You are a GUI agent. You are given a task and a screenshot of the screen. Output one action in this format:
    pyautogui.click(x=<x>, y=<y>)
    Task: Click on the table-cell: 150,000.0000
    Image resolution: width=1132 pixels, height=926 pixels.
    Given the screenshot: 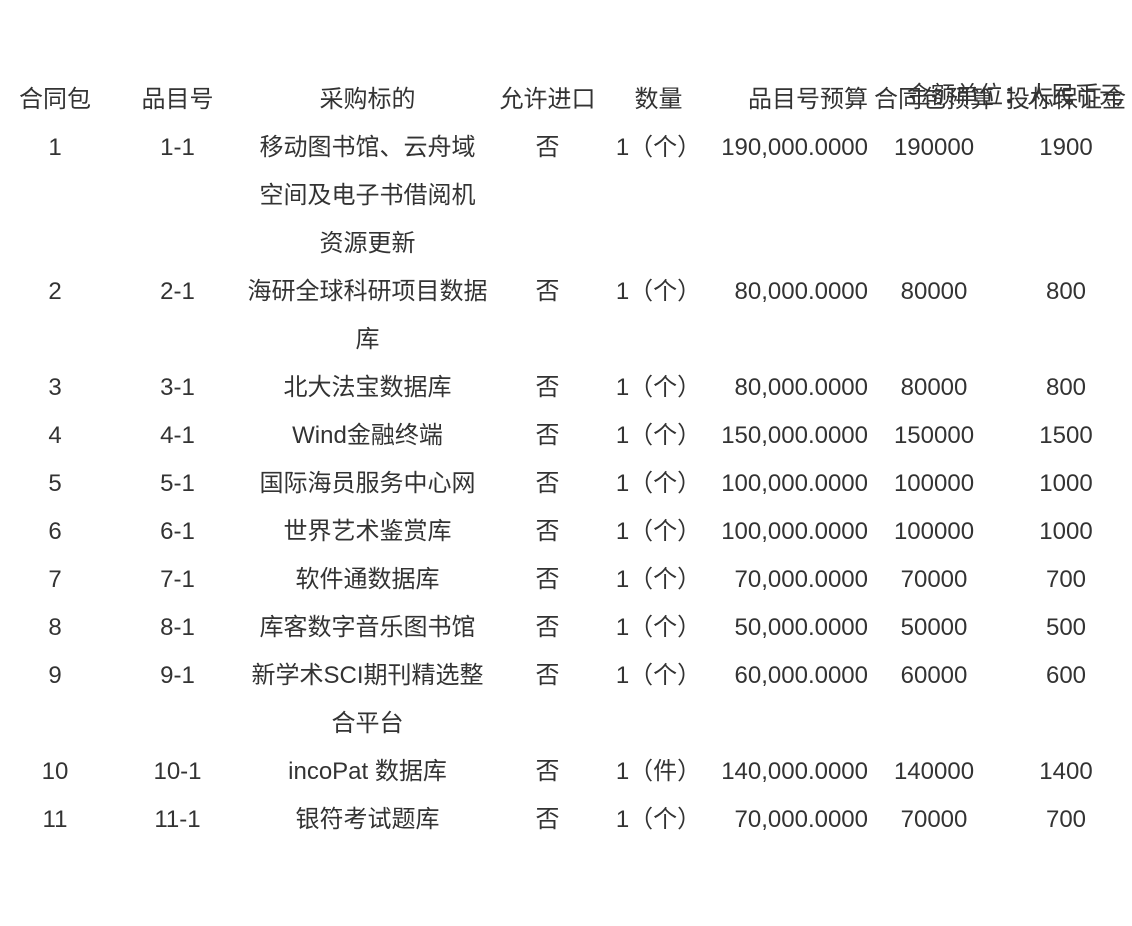 What is the action you would take?
    pyautogui.click(x=794, y=435)
    